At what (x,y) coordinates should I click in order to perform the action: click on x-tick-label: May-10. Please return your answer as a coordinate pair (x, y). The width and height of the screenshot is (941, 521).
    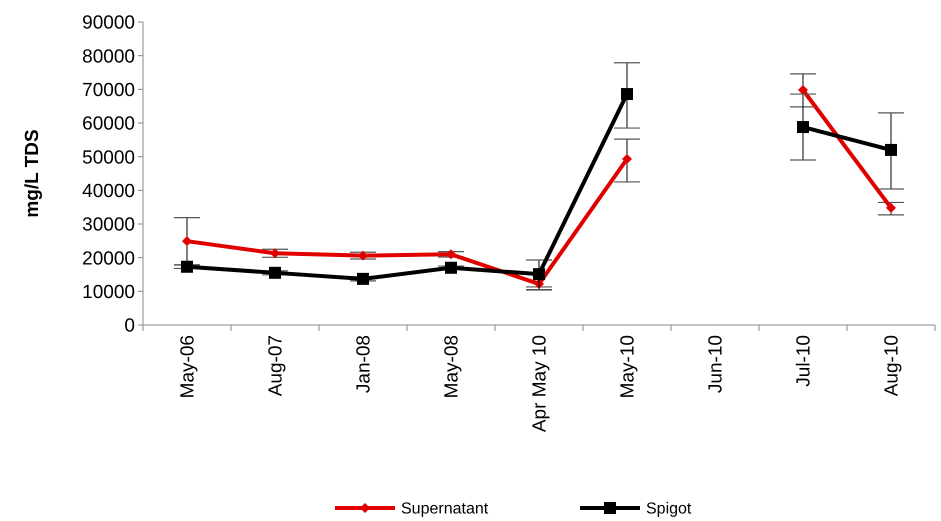
    Looking at the image, I should click on (628, 366).